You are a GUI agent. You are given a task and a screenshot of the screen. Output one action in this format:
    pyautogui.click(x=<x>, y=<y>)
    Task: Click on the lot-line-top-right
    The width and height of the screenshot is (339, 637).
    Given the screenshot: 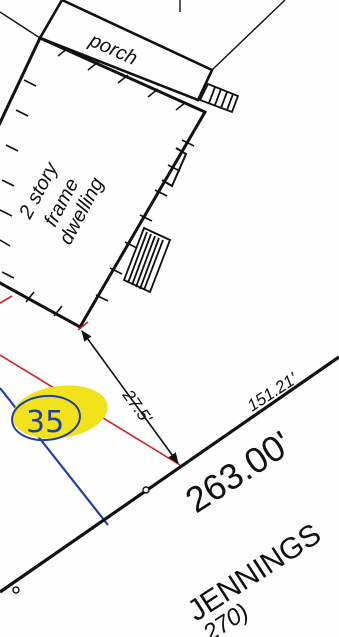 What is the action you would take?
    pyautogui.click(x=248, y=35)
    